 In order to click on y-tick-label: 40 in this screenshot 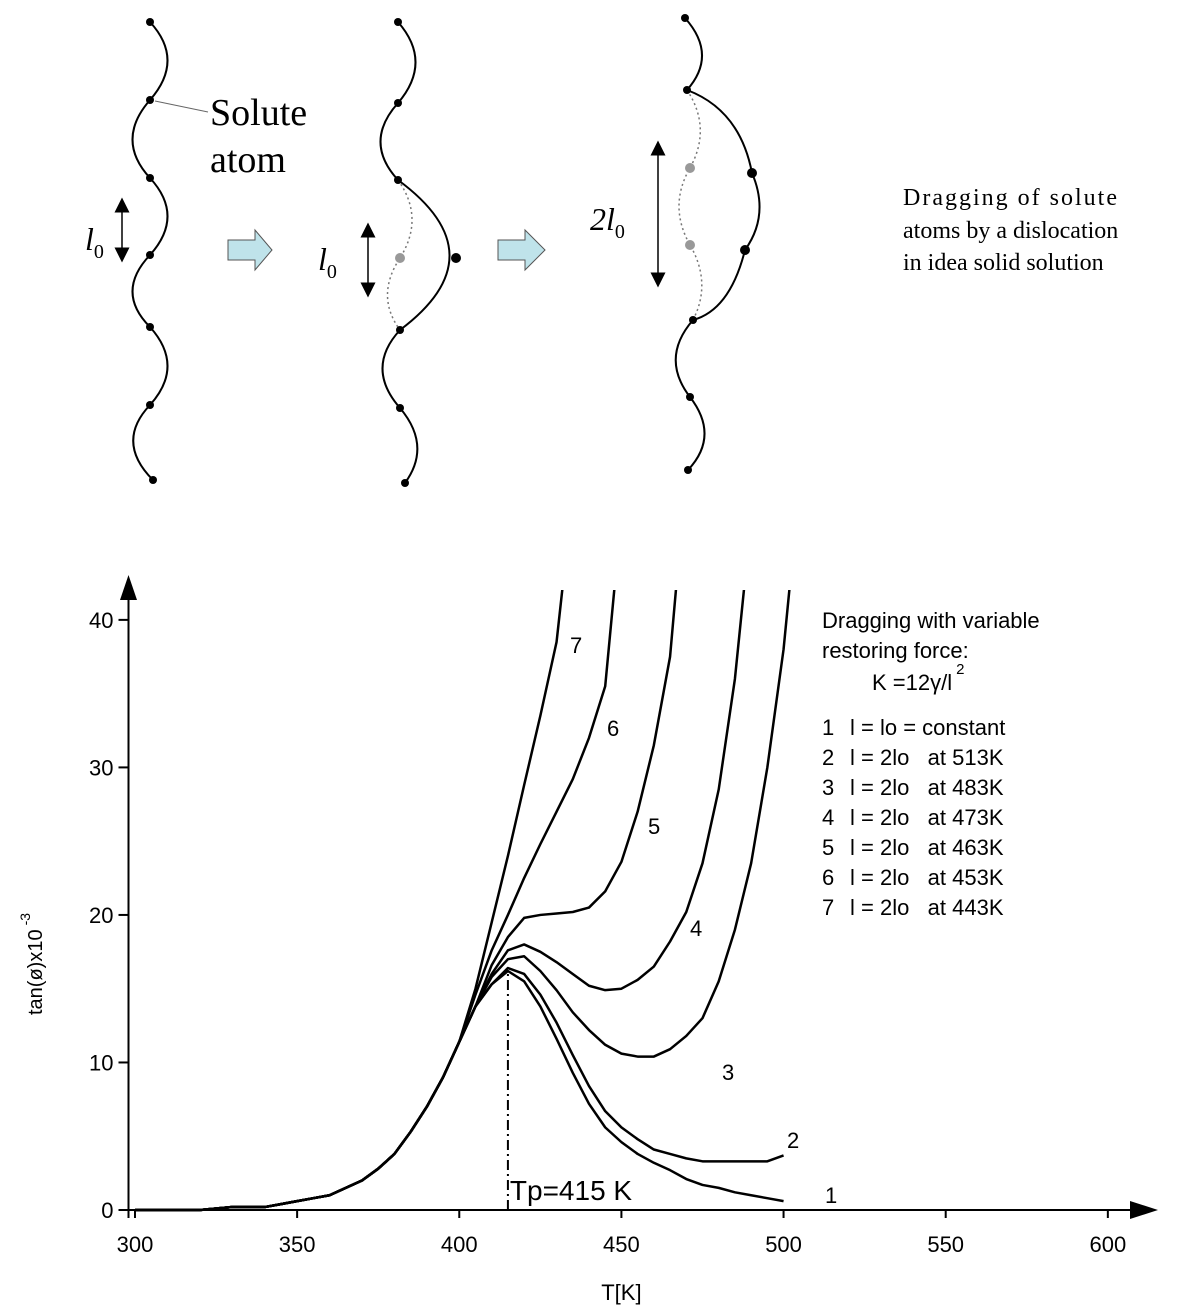, I will do `click(101, 620)`.